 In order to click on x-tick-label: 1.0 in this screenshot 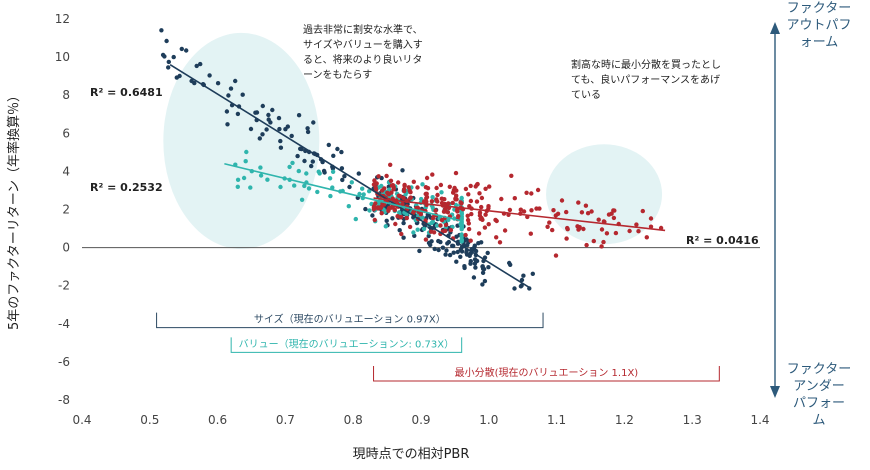, I will do `click(488, 420)`.